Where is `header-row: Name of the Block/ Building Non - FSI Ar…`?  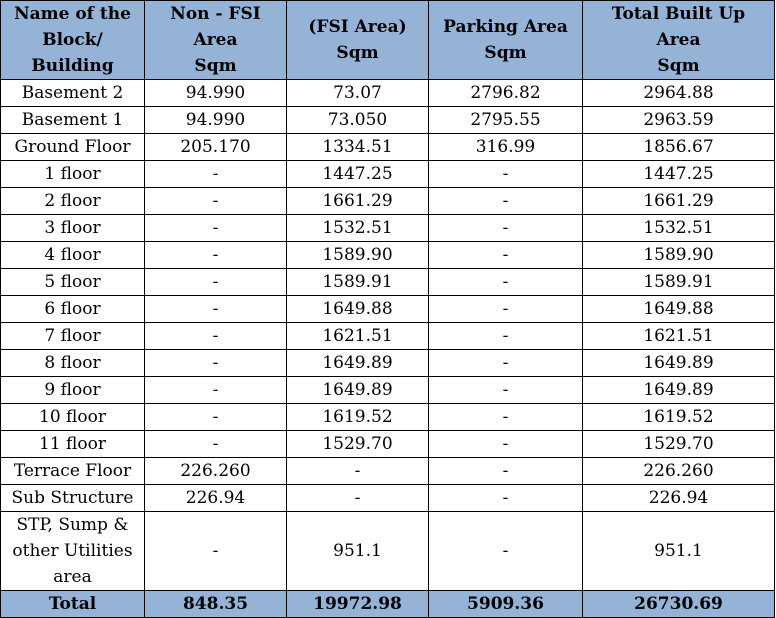 header-row: Name of the Block/ Building Non - FSI Ar… is located at coordinates (387, 40).